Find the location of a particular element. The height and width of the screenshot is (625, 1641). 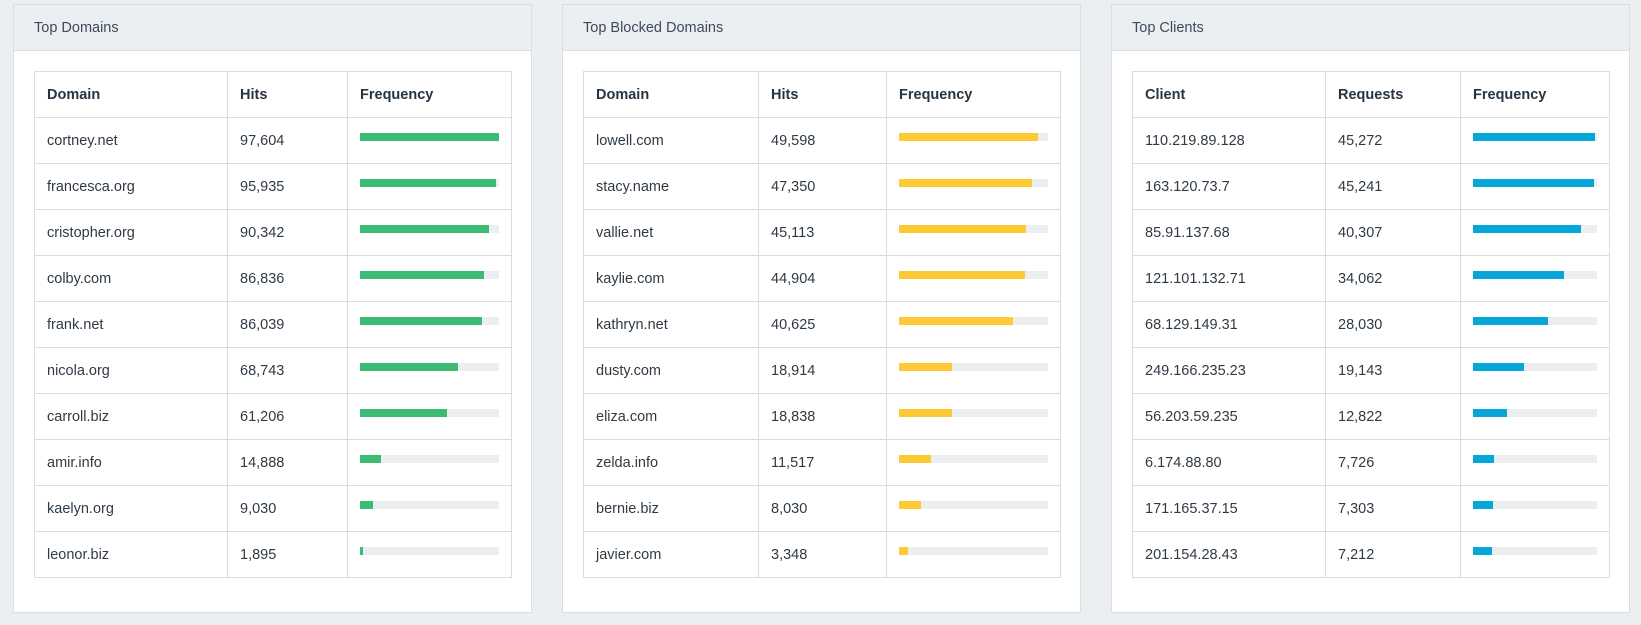

domain-cell: lowell.com is located at coordinates (671, 140).